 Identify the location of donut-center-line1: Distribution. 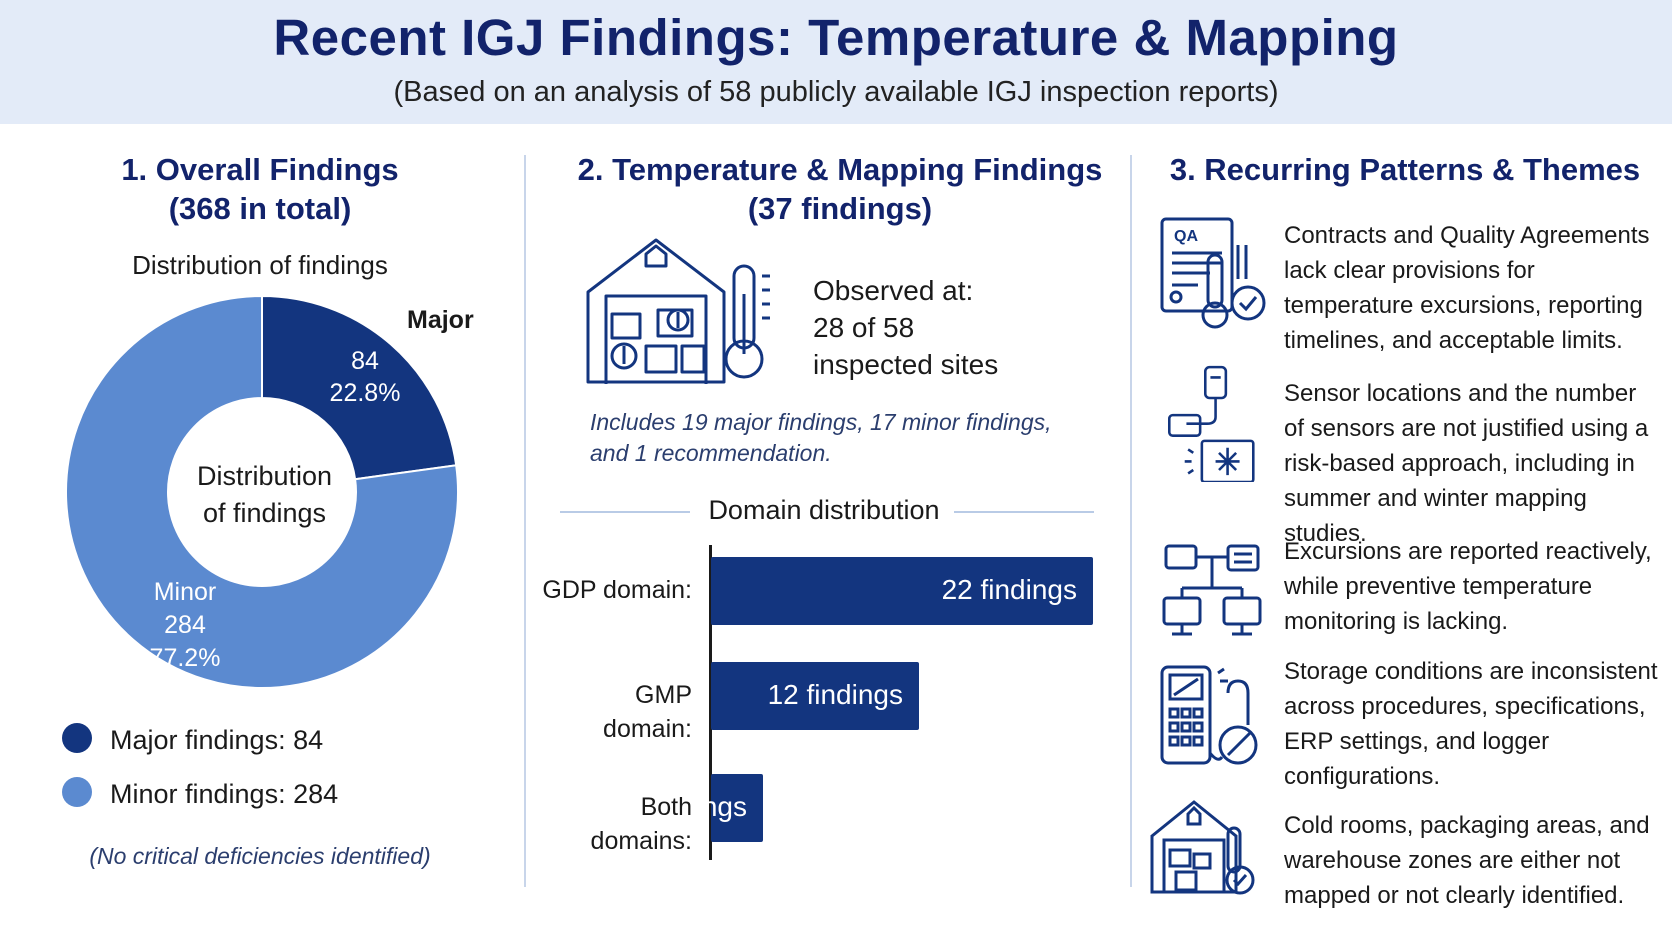
(264, 476).